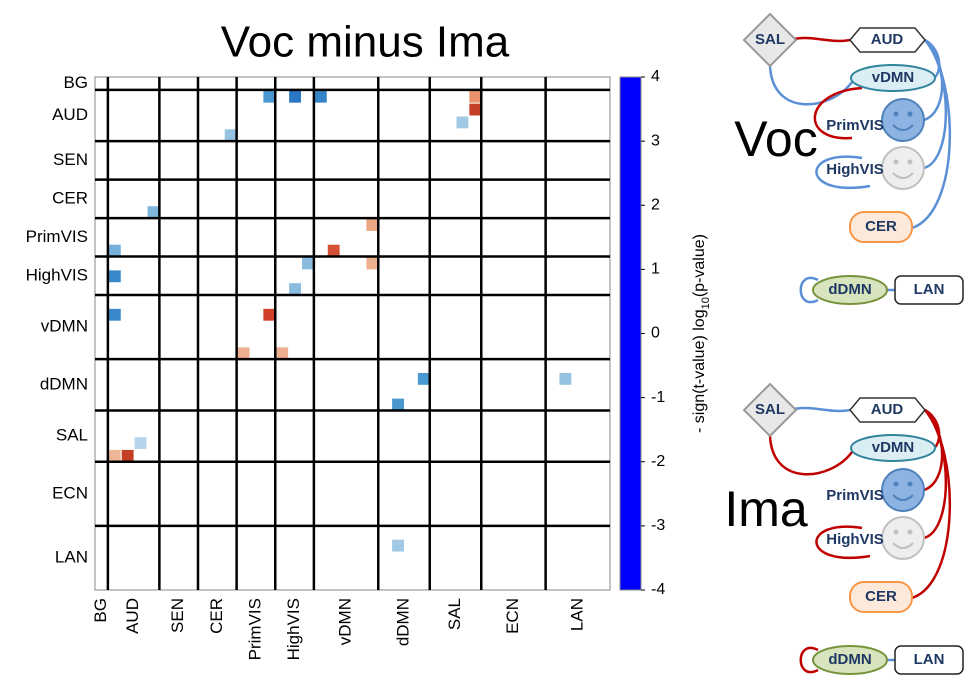 The height and width of the screenshot is (679, 967). I want to click on column-label: CER, so click(216, 616).